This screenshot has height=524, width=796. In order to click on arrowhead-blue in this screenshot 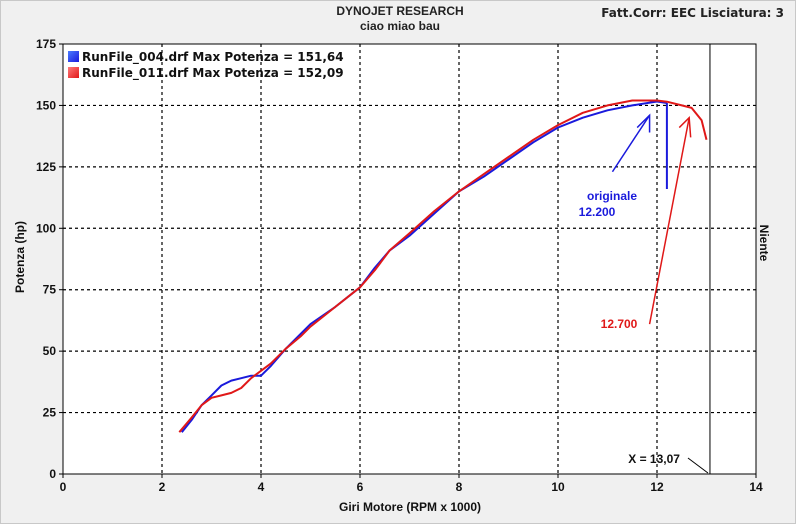, I will do `click(643, 123)`.